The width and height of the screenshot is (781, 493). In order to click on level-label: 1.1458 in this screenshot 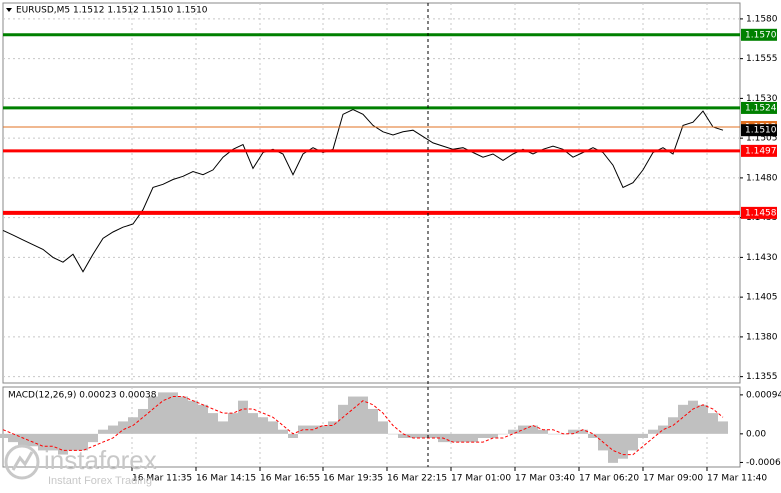, I will do `click(761, 213)`.